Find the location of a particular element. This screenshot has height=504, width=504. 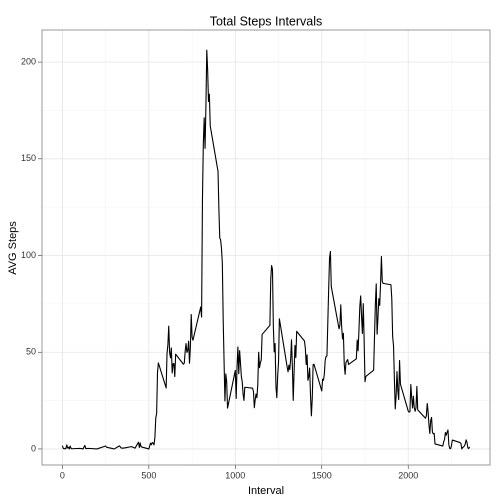

y-tick-label: 0 is located at coordinates (33, 448).